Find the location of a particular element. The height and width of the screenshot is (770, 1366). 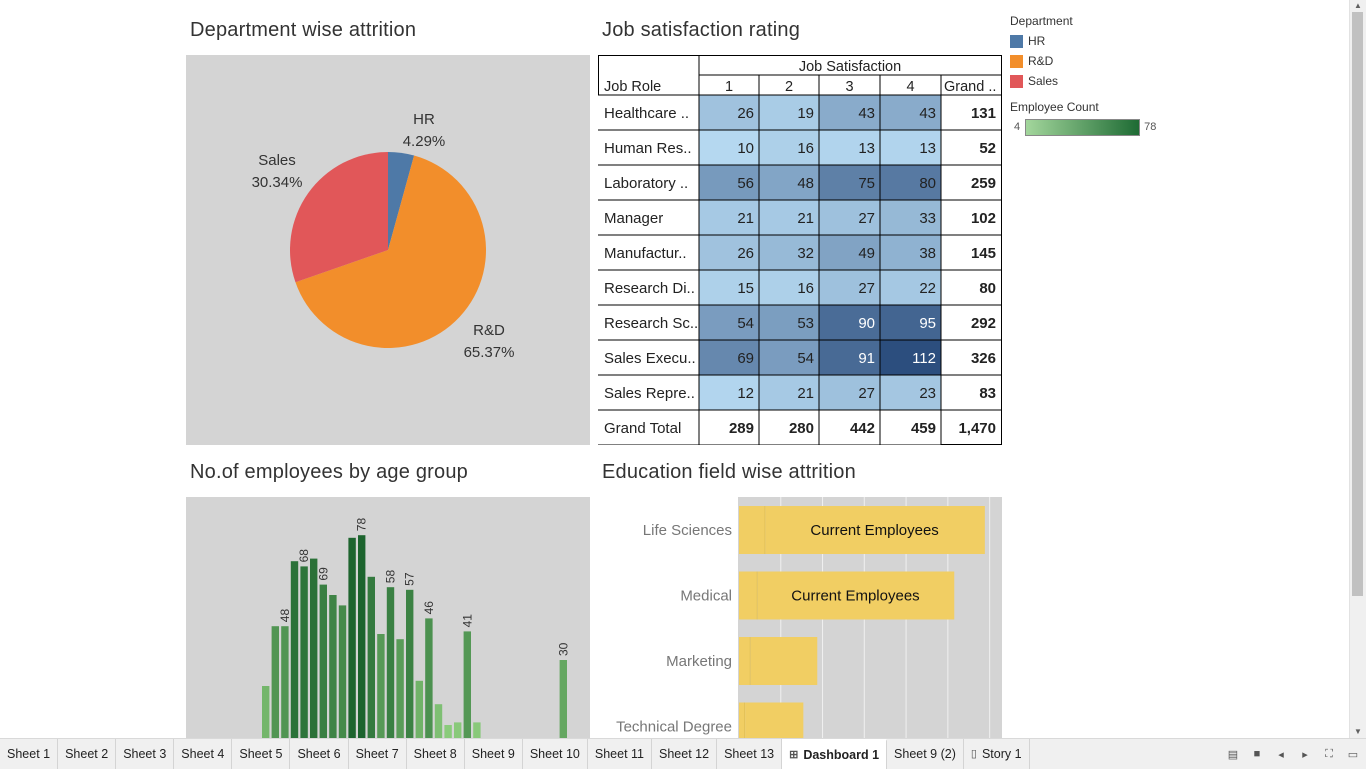

tab-sheet-9: Sheet 9 is located at coordinates (494, 754).